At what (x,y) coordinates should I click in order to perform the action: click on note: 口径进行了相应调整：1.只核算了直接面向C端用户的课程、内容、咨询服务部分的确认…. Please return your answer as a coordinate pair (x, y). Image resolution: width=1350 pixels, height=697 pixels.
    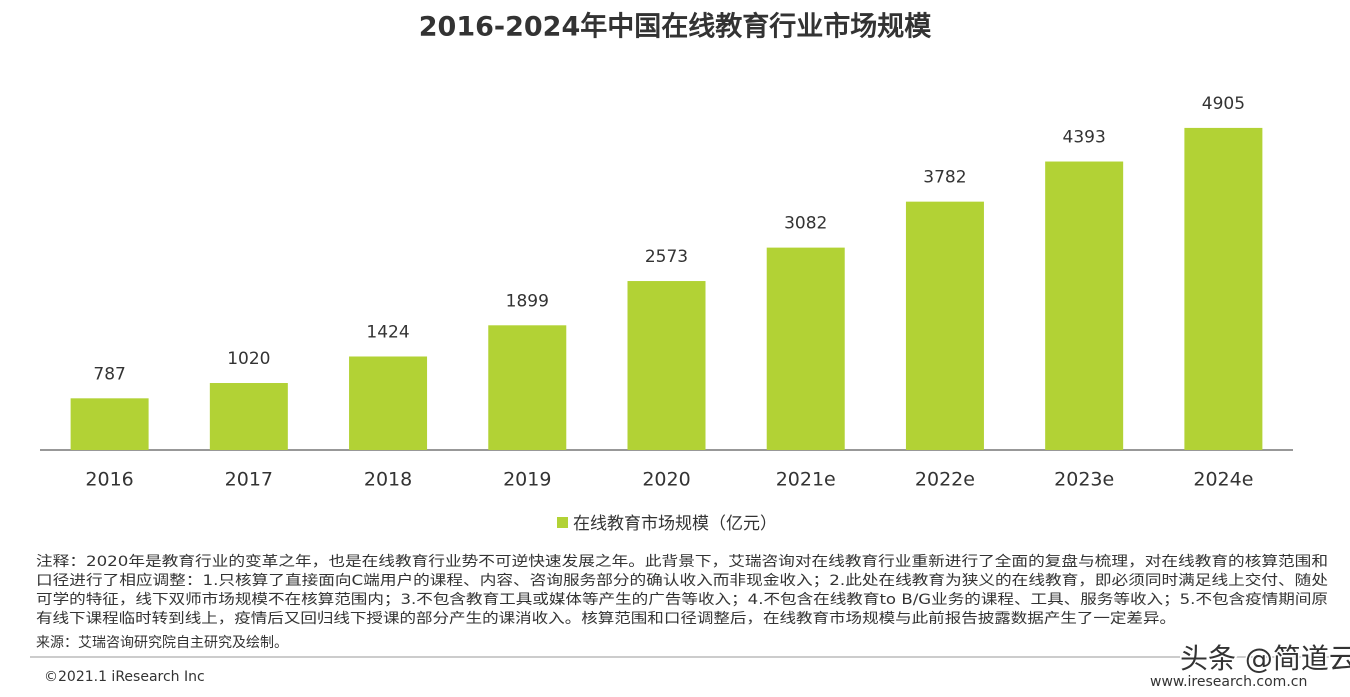
    Looking at the image, I should click on (682, 580).